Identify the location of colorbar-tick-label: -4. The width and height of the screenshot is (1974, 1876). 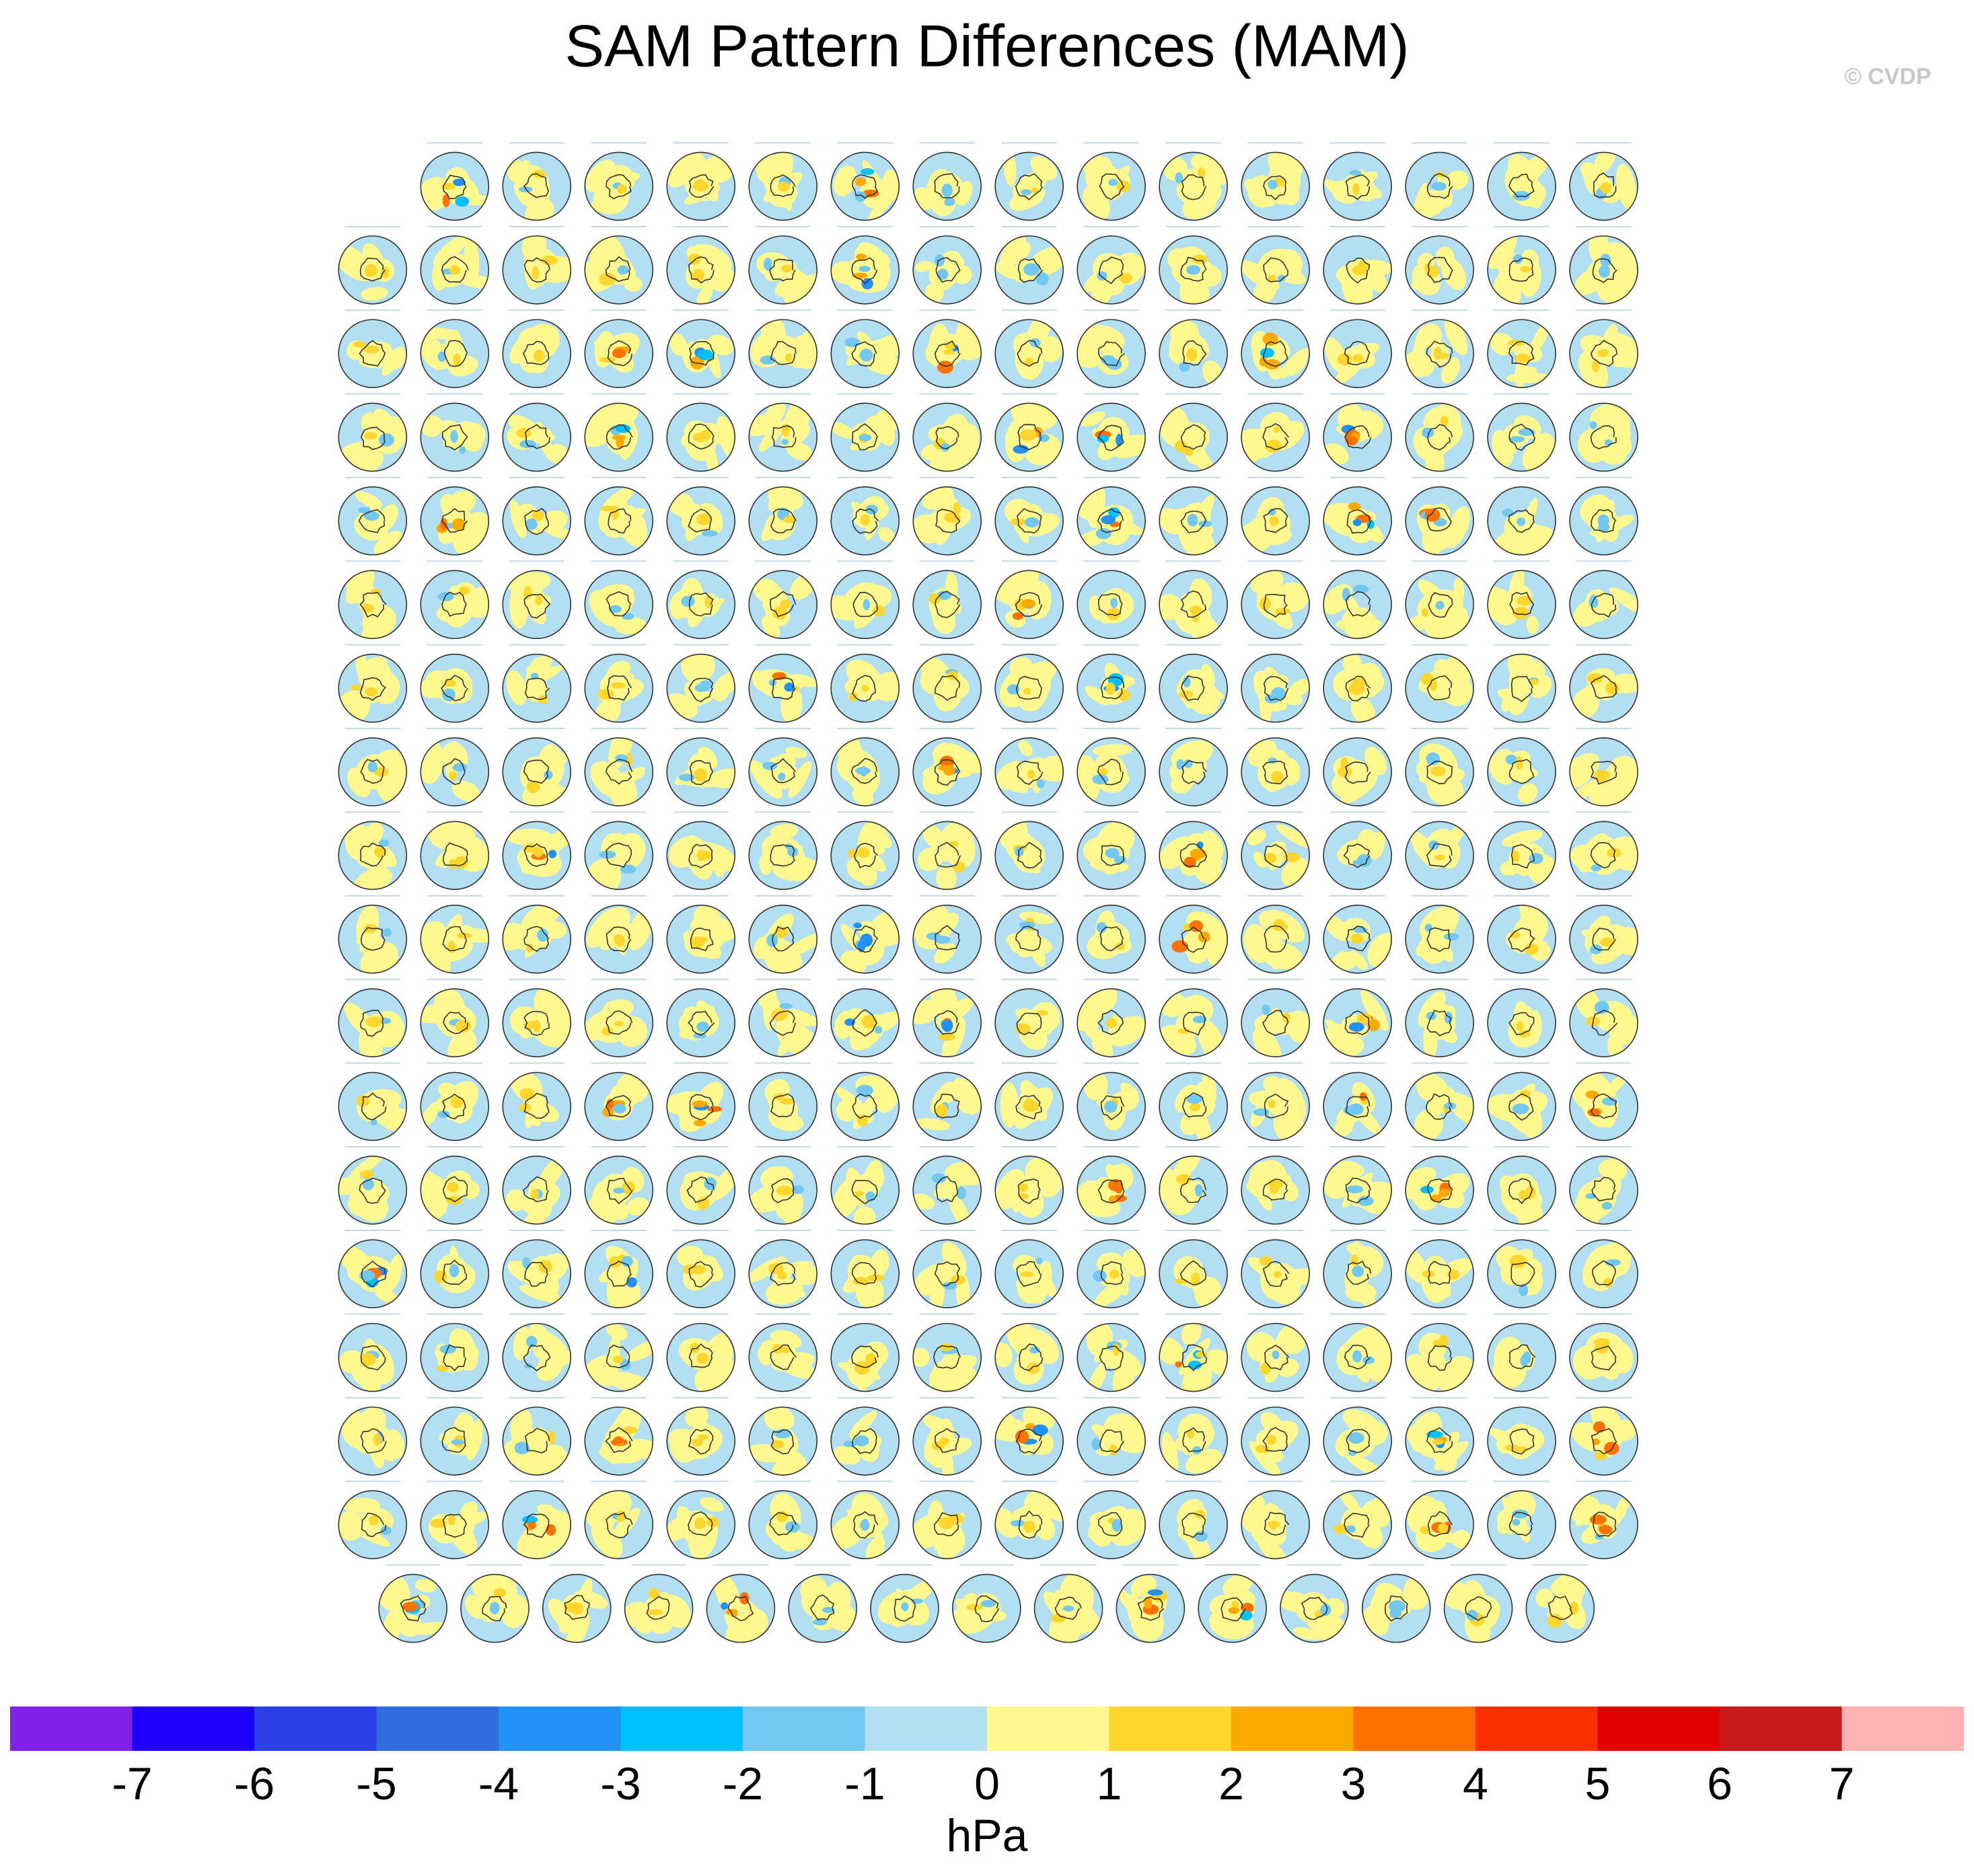
(498, 1783).